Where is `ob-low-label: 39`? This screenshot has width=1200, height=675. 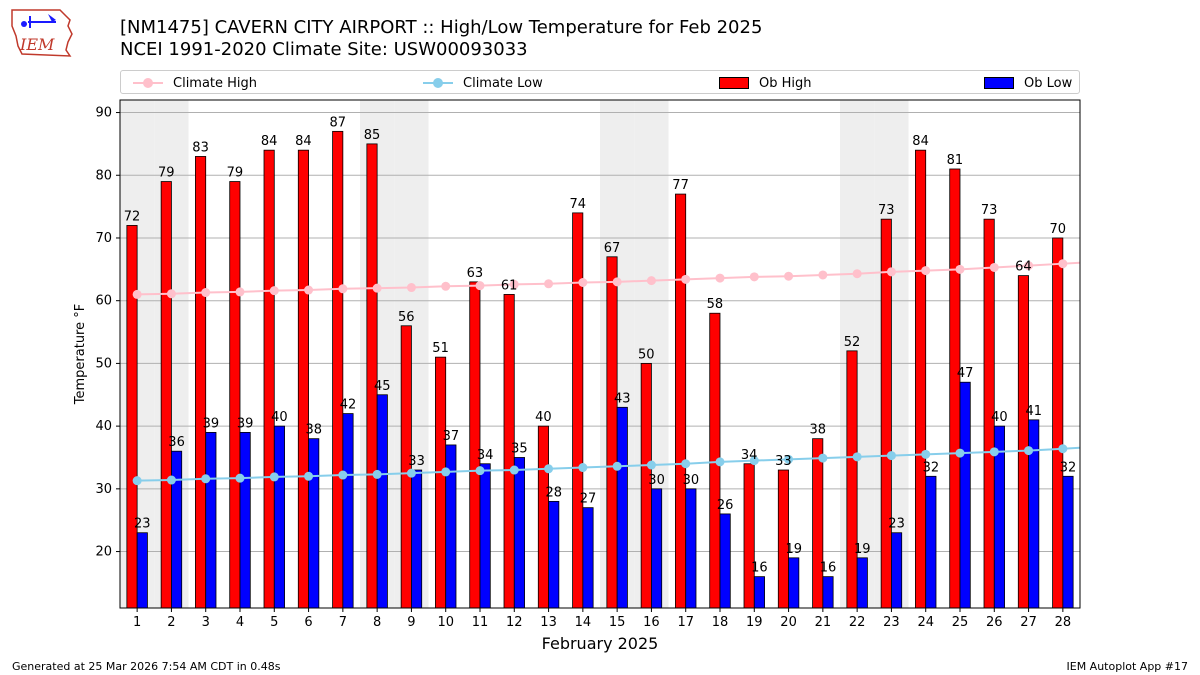
ob-low-label: 39 is located at coordinates (211, 423).